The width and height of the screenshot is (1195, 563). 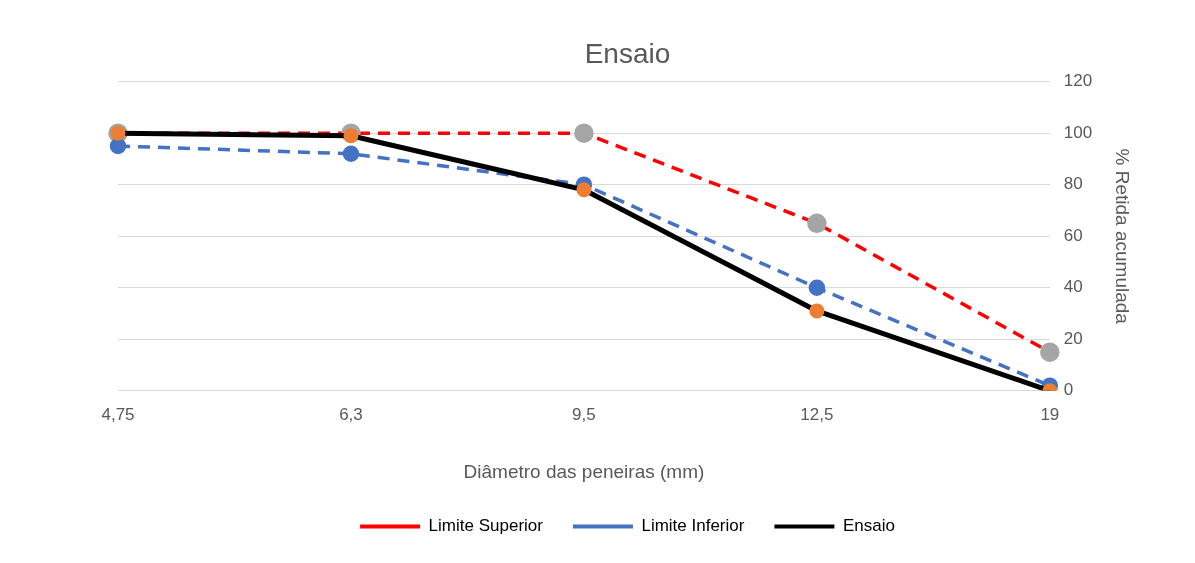 What do you see at coordinates (486, 526) in the screenshot?
I see `legend-label: Limite Superior` at bounding box center [486, 526].